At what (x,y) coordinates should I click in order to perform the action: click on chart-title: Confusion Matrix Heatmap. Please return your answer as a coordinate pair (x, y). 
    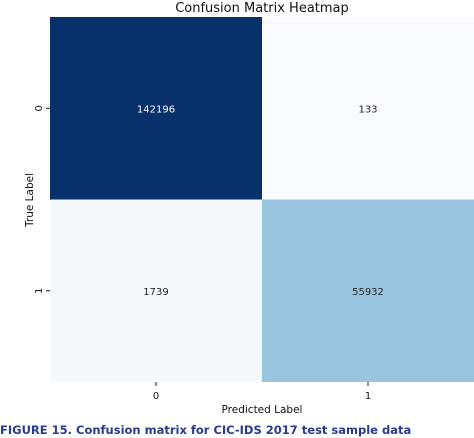
    Looking at the image, I should click on (262, 8).